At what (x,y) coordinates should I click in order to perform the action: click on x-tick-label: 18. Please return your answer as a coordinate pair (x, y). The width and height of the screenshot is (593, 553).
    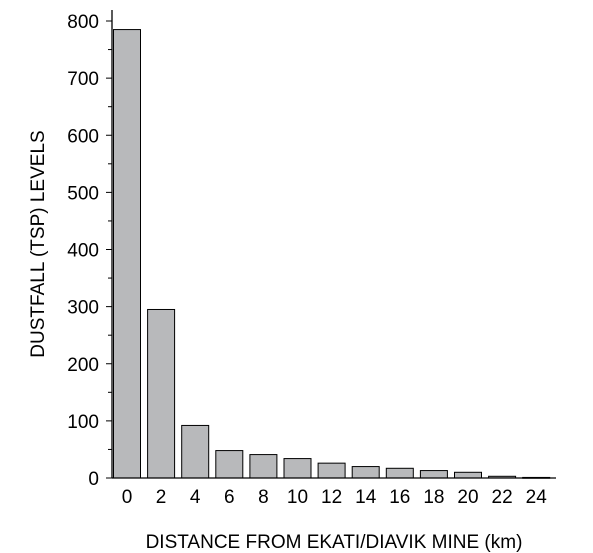
    Looking at the image, I should click on (433, 497).